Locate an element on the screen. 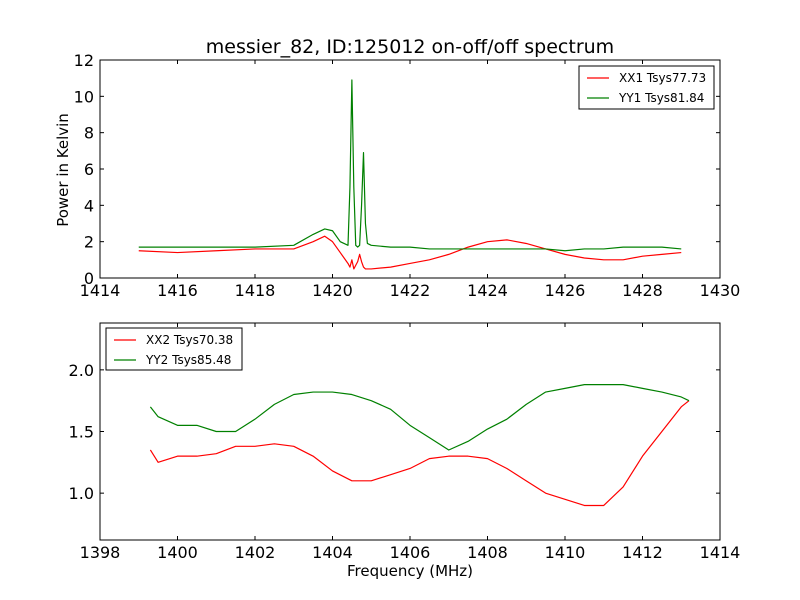 Image resolution: width=800 pixels, height=600 pixels. y-axis-label-top: Power in Kelvin is located at coordinates (63, 170).